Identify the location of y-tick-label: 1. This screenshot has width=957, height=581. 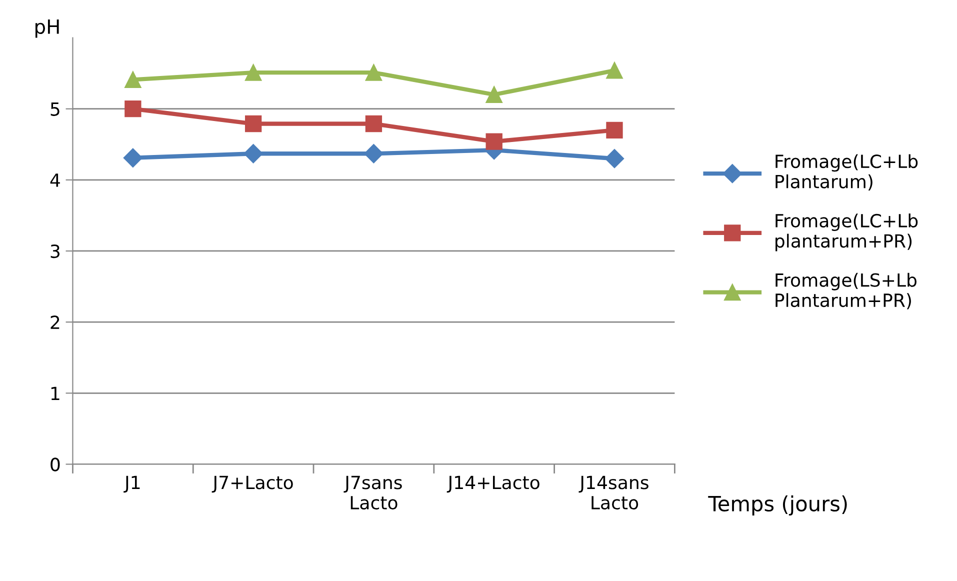
(55, 393).